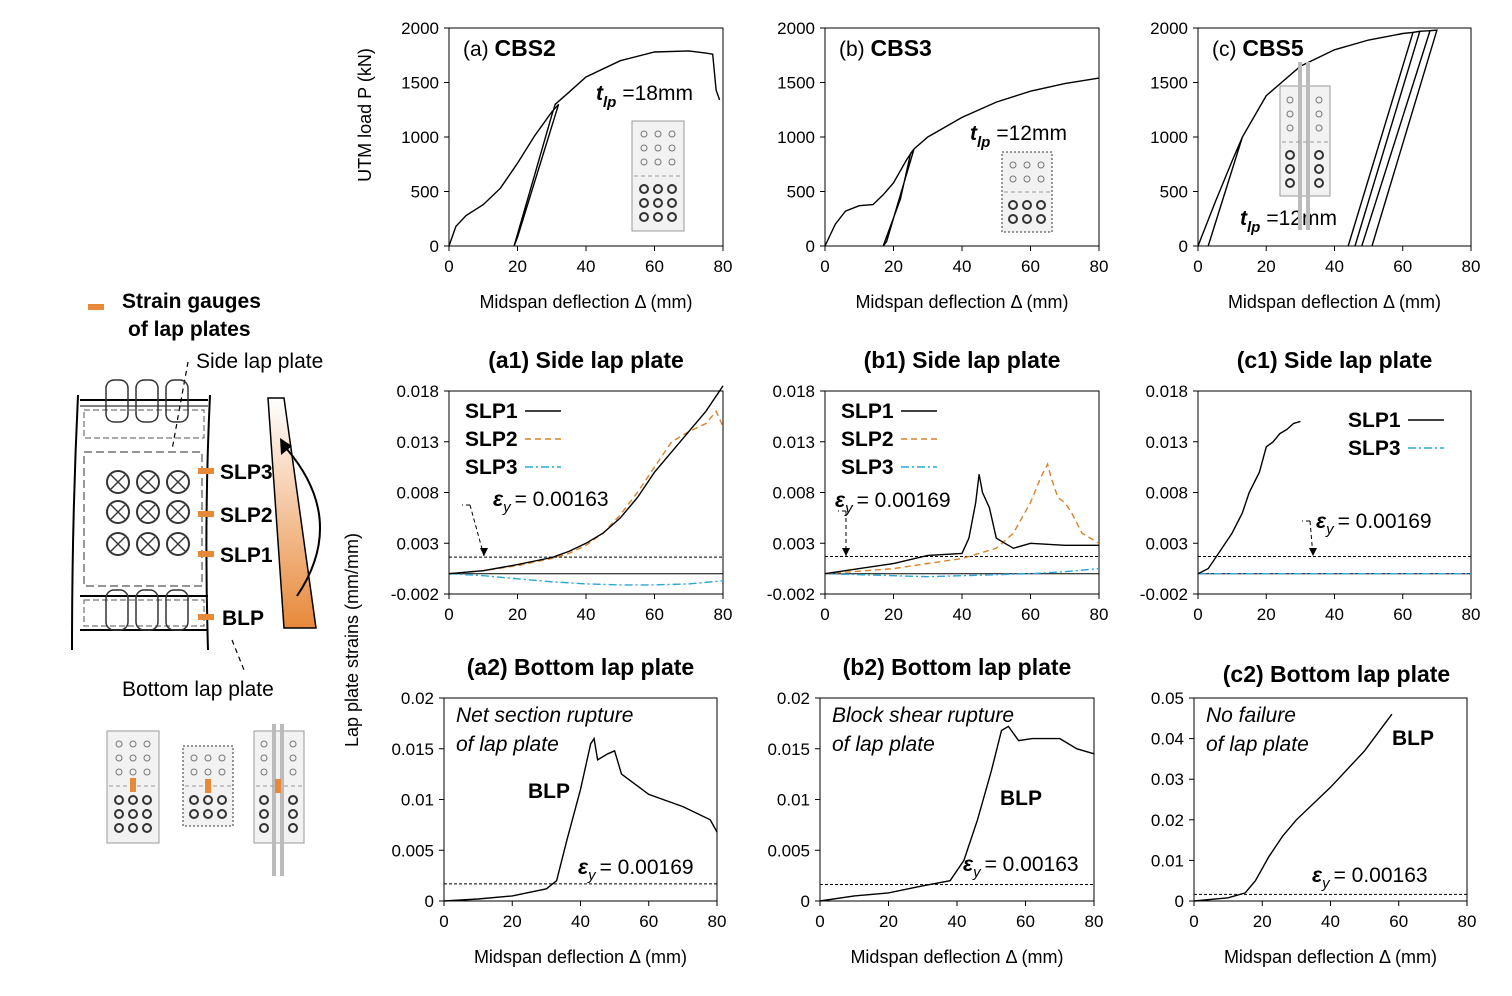  I want to click on series-line-blp, so click(580, 819).